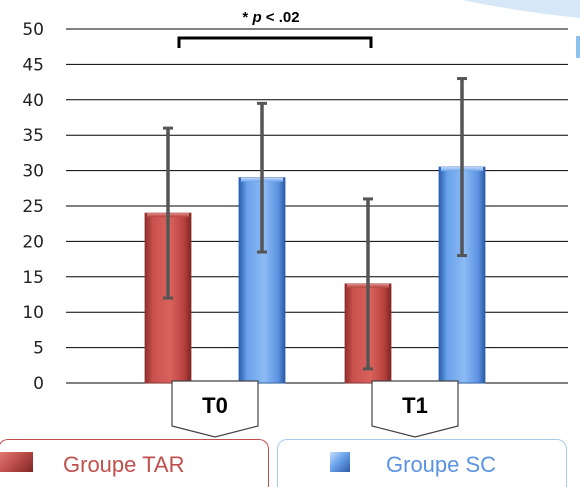  Describe the element at coordinates (33, 136) in the screenshot. I see `y-tick-label: 35` at that location.